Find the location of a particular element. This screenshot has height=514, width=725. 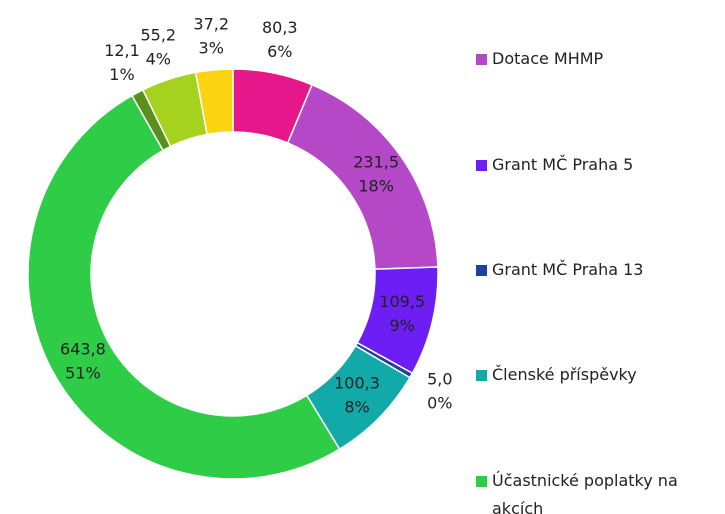

percent-label: 4% is located at coordinates (158, 59).